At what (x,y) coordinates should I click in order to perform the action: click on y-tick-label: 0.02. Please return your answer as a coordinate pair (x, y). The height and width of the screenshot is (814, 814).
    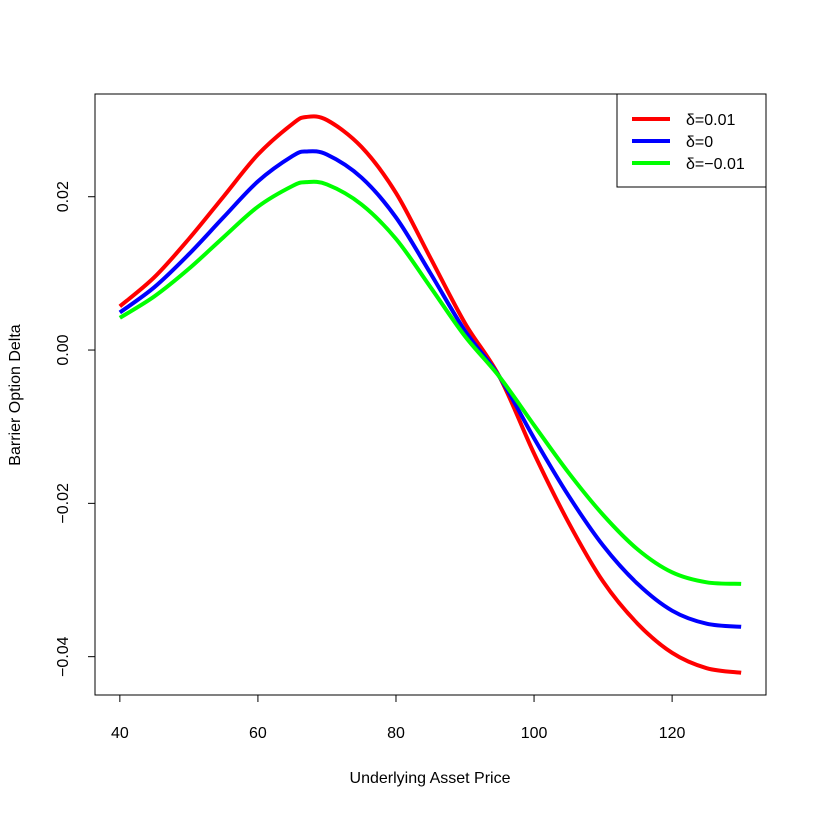
    Looking at the image, I should click on (63, 196).